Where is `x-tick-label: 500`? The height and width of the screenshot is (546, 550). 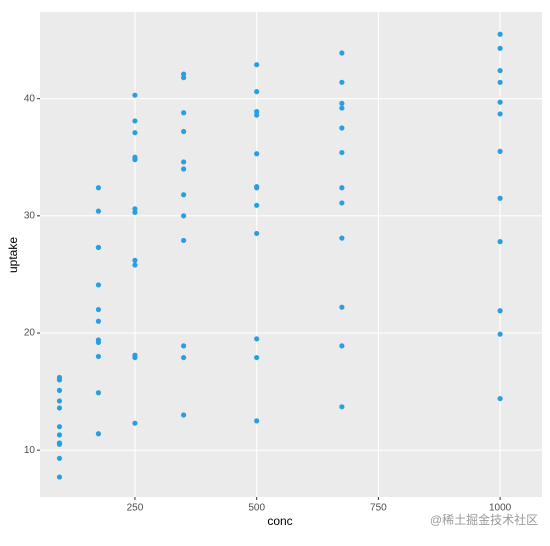 x-tick-label: 500 is located at coordinates (256, 508).